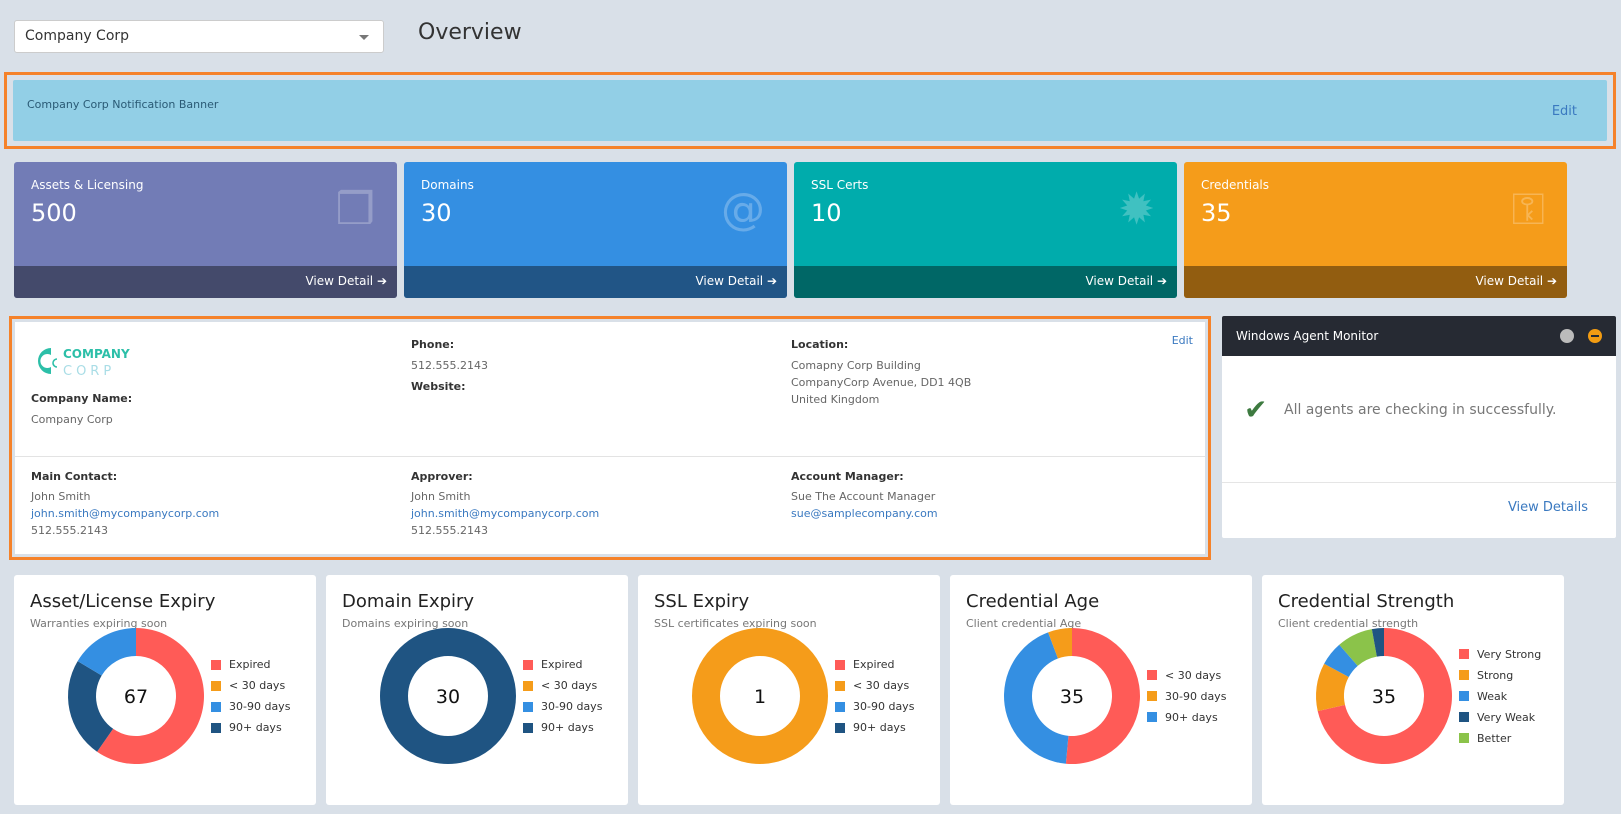  Describe the element at coordinates (54, 213) in the screenshot. I see `tile-value: 500` at that location.